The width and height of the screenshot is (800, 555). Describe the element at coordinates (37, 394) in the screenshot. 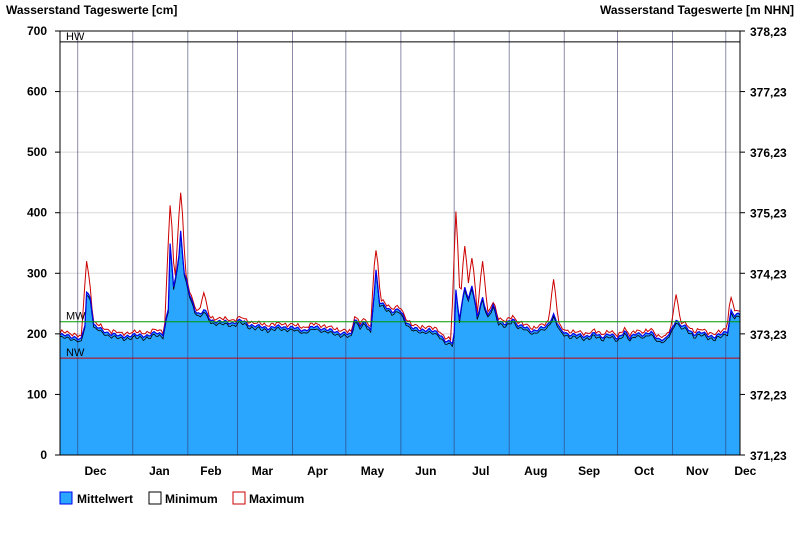

I see `left-tick-label-1: 100` at that location.